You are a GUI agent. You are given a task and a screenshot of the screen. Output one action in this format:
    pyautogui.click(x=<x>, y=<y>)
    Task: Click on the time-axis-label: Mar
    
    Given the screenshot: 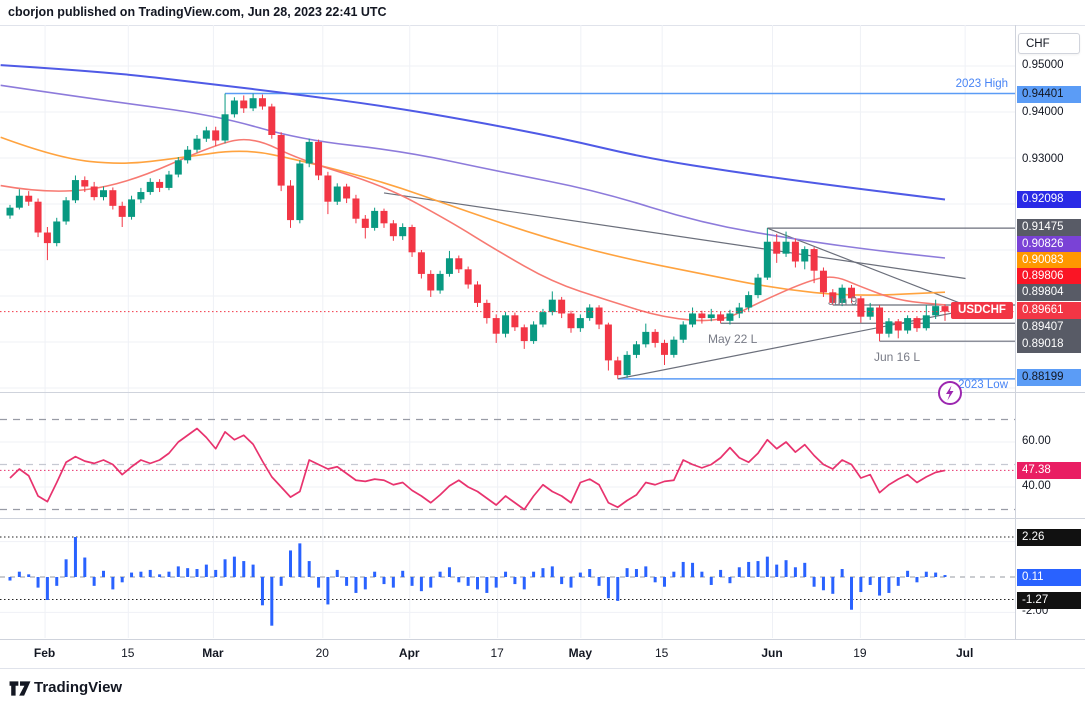 What is the action you would take?
    pyautogui.click(x=213, y=653)
    